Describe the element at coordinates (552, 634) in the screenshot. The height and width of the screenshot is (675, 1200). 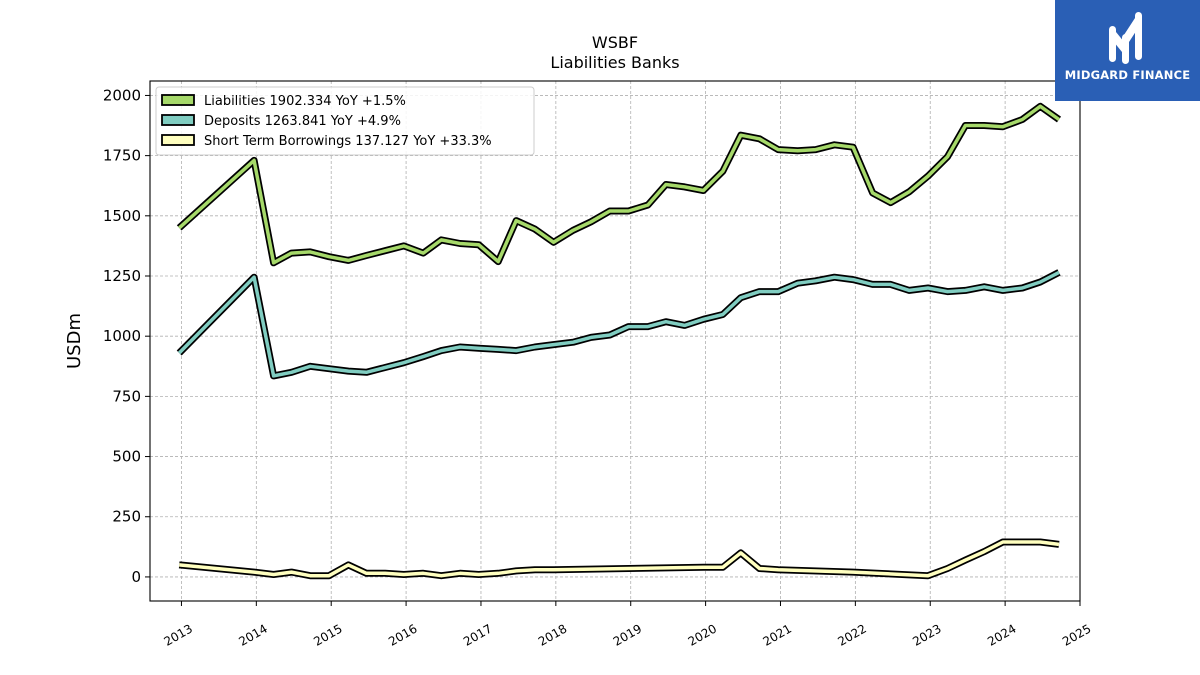
I see `x-tick-label: 2018` at that location.